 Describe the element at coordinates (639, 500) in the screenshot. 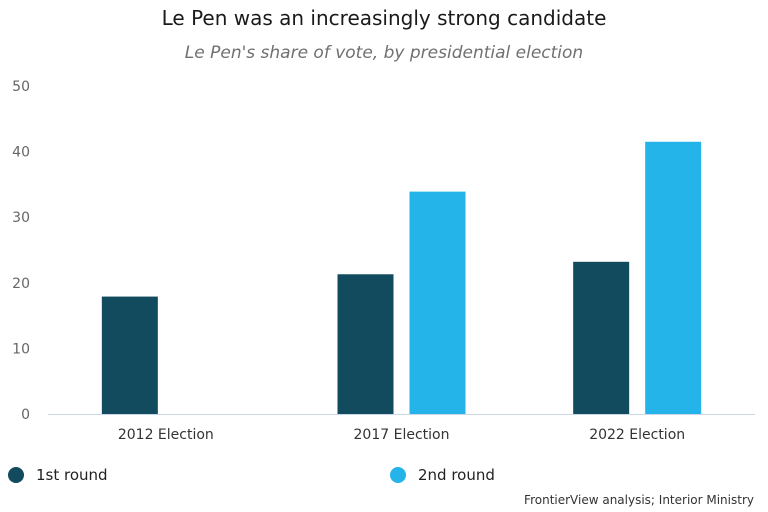

I see `source-note: FrontierView analysis; Interior Ministry` at that location.